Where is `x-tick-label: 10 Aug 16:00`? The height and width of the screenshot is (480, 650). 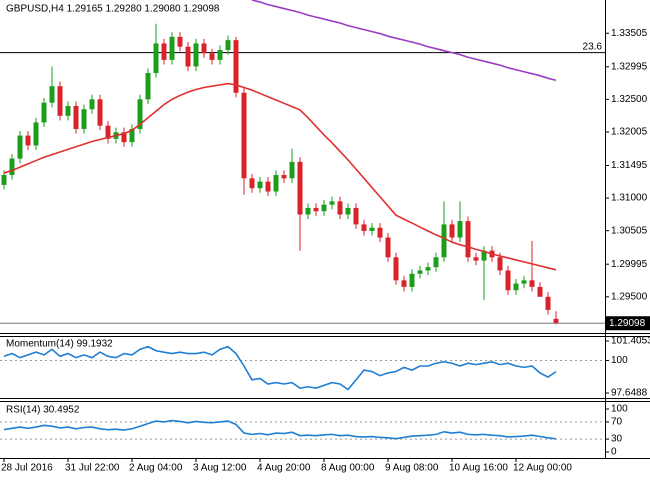 x-tick-label: 10 Aug 16:00 is located at coordinates (478, 468).